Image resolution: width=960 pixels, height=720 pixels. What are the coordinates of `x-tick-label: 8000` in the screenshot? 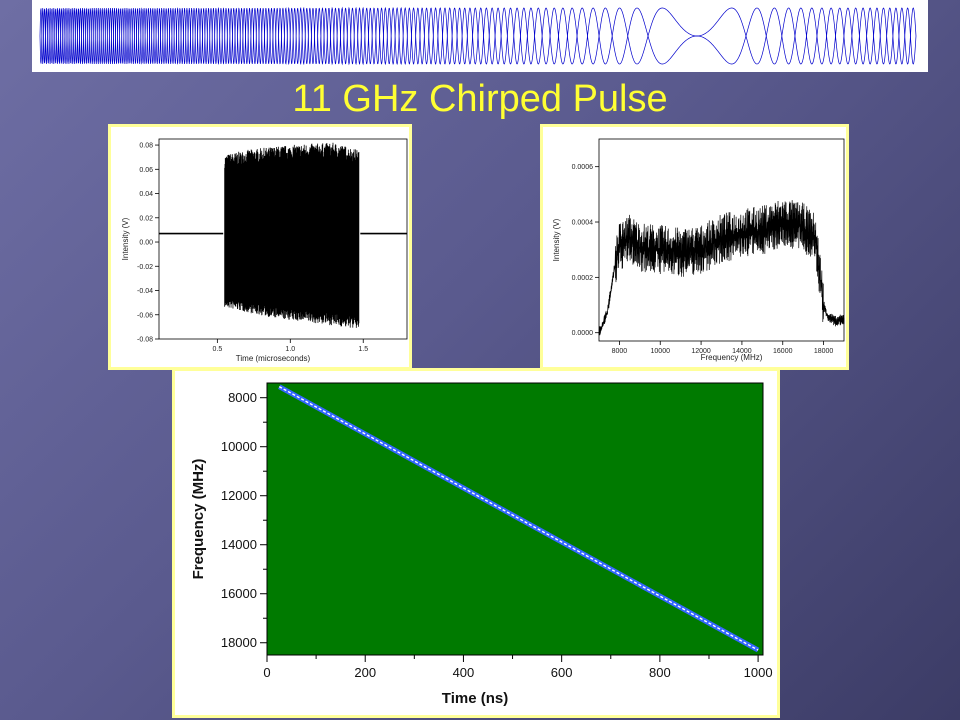 It's located at (620, 351).